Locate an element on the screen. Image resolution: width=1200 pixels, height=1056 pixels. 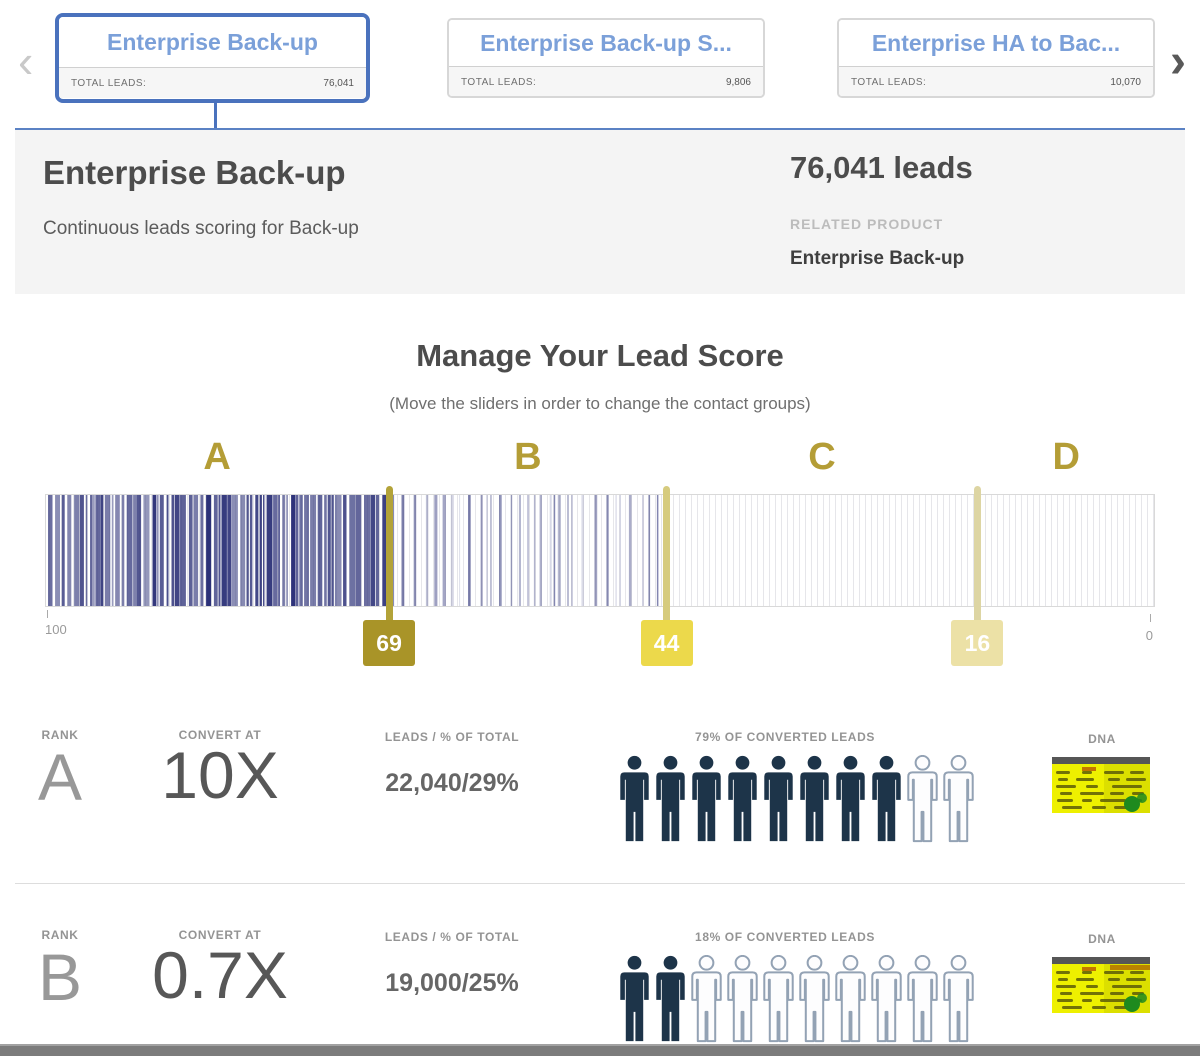
slider-value-flag: 69 is located at coordinates (389, 643).